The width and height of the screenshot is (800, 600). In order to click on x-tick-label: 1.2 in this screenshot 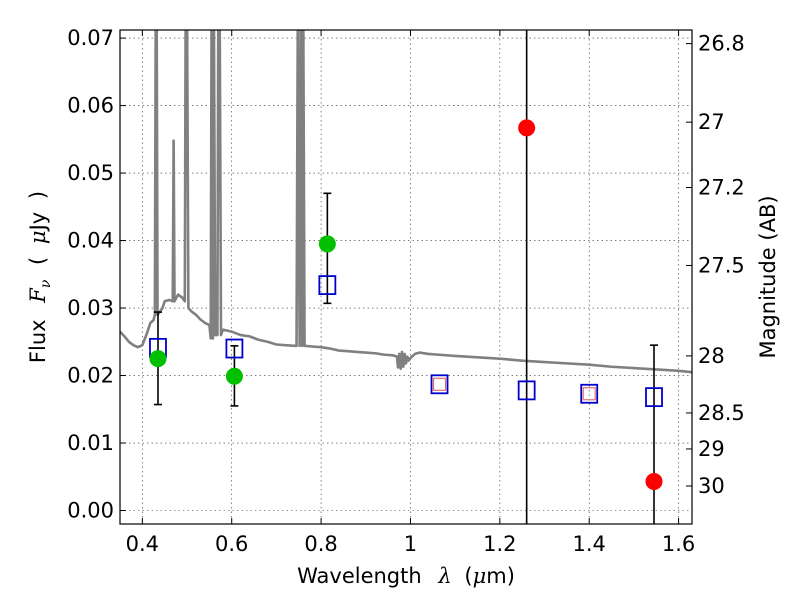, I will do `click(499, 544)`.